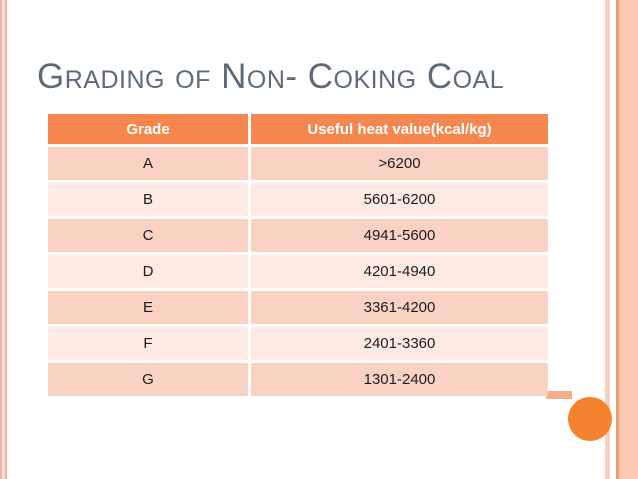  Describe the element at coordinates (399, 129) in the screenshot. I see `column-header-heat-value: Useful heat value(kcal/kg)` at that location.